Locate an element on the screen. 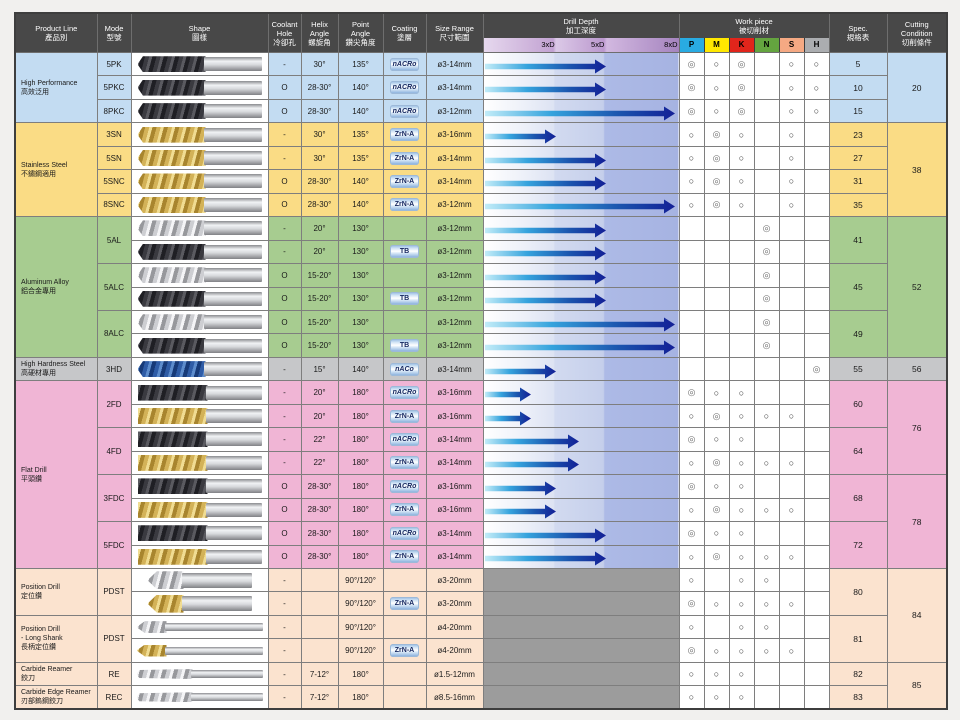 The width and height of the screenshot is (960, 720). size-range-cell: ø3-20mm is located at coordinates (454, 603).